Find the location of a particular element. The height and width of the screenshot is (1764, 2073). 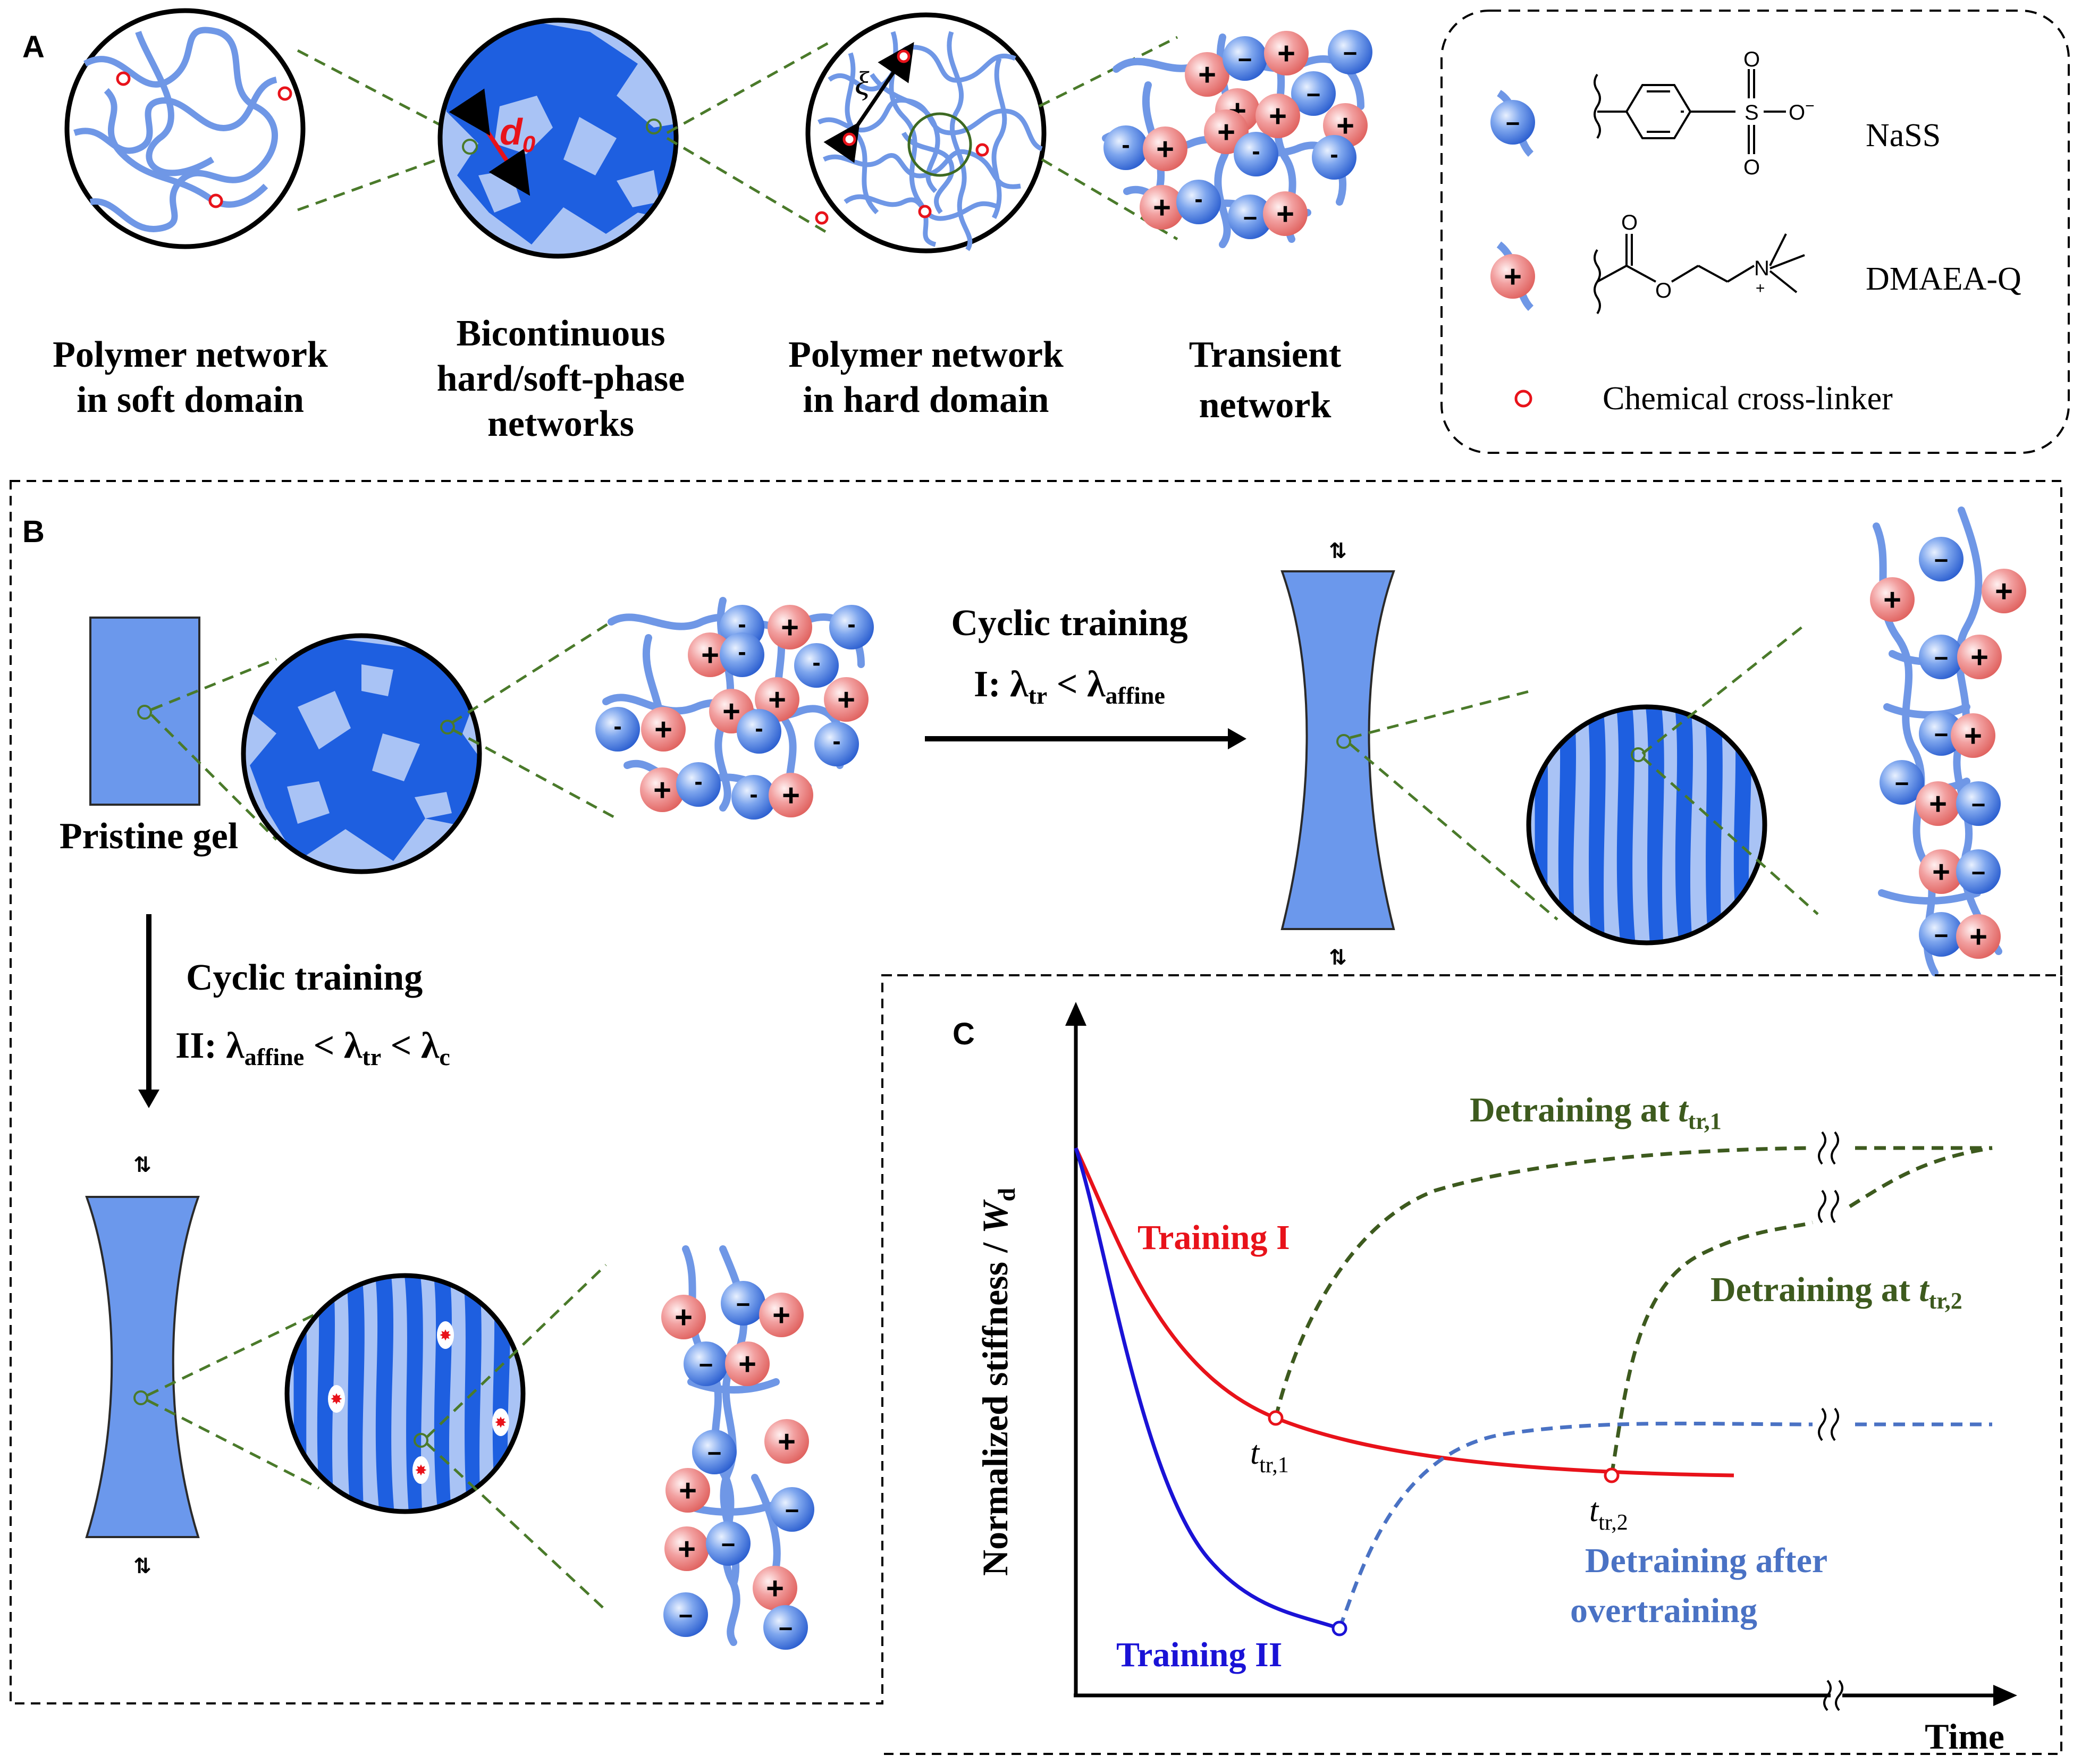

dmaea-structure is located at coordinates (1699, 274).